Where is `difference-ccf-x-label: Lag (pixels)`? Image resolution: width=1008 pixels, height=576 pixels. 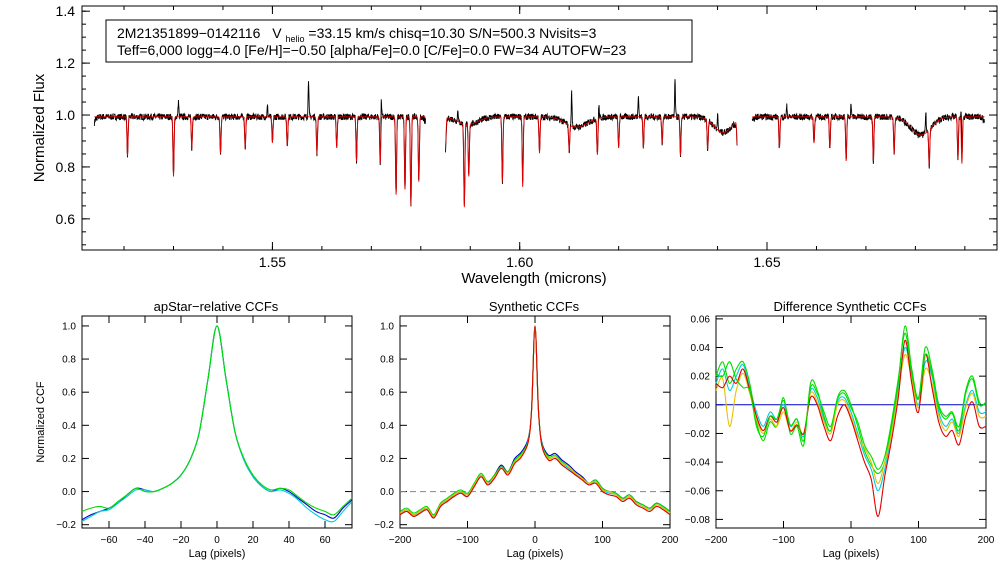 difference-ccf-x-label: Lag (pixels) is located at coordinates (851, 554).